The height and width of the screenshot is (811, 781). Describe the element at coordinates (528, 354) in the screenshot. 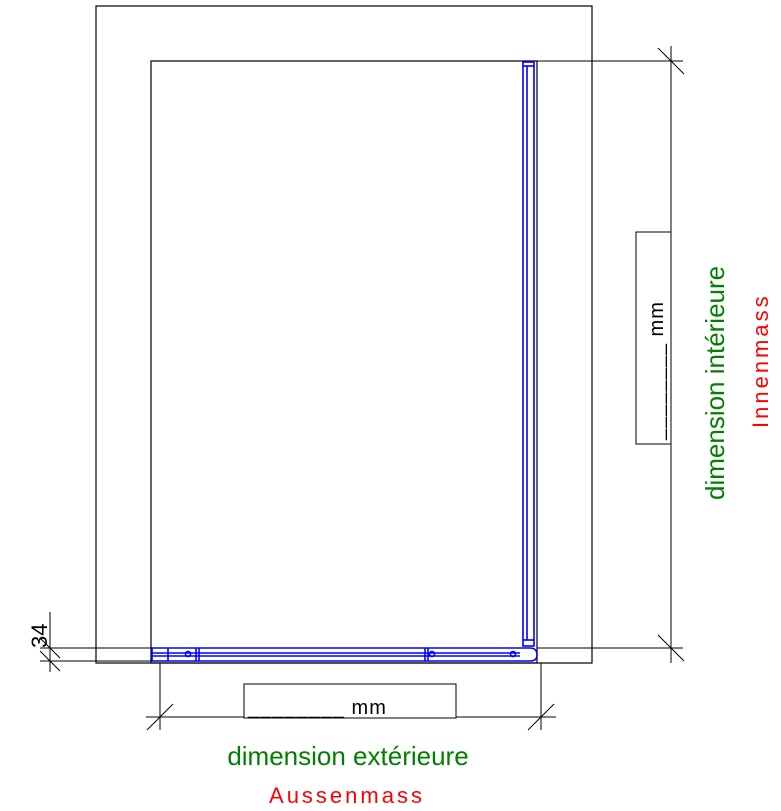

I see `vertical-profile` at that location.